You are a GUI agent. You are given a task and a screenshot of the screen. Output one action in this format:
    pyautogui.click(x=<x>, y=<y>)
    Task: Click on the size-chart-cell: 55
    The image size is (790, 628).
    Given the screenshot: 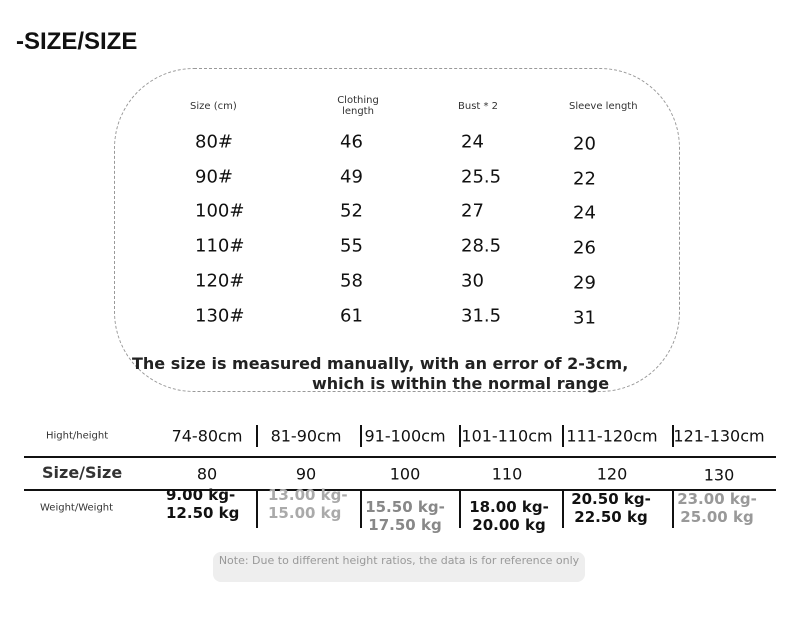 What is the action you would take?
    pyautogui.click(x=351, y=246)
    